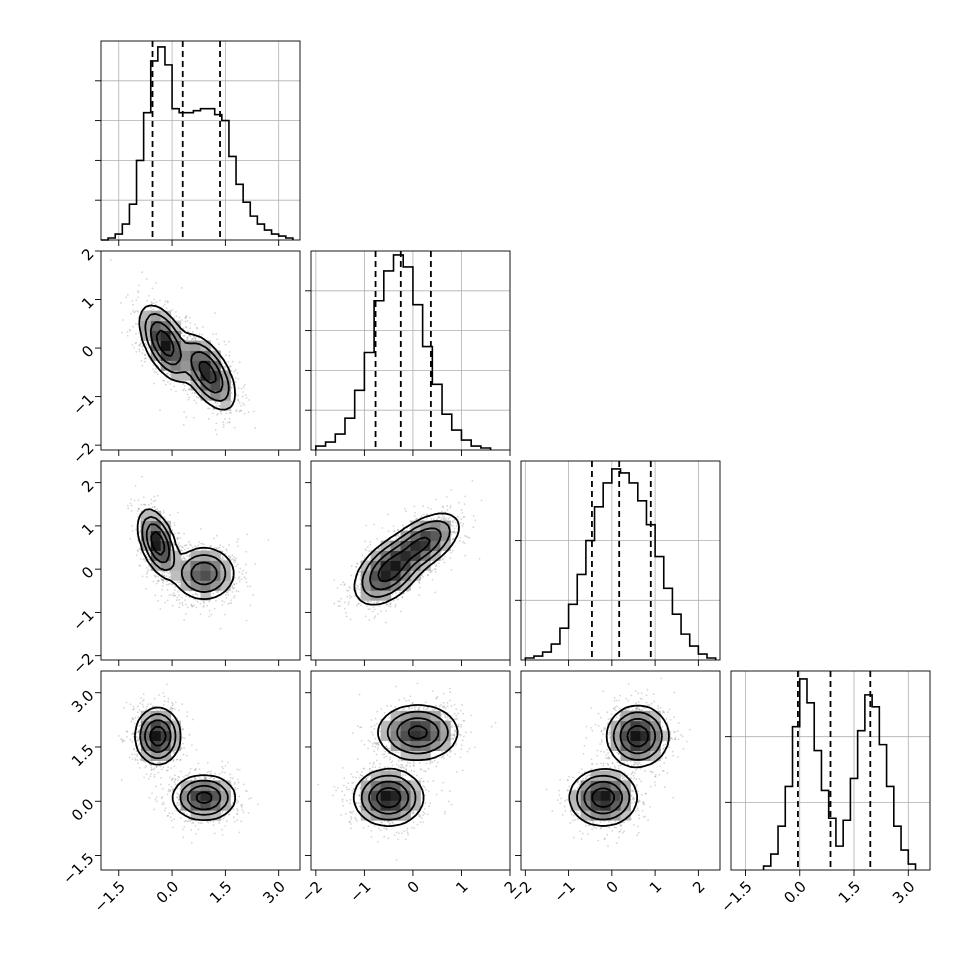  What do you see at coordinates (403, 352) in the screenshot?
I see `hist-1-steps` at bounding box center [403, 352].